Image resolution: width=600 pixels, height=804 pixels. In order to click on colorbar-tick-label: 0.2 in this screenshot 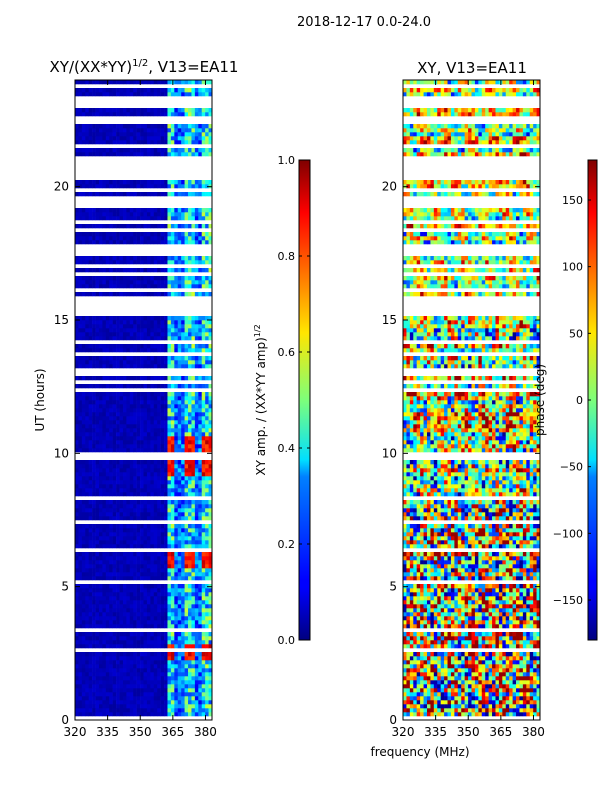, I will do `click(287, 544)`.